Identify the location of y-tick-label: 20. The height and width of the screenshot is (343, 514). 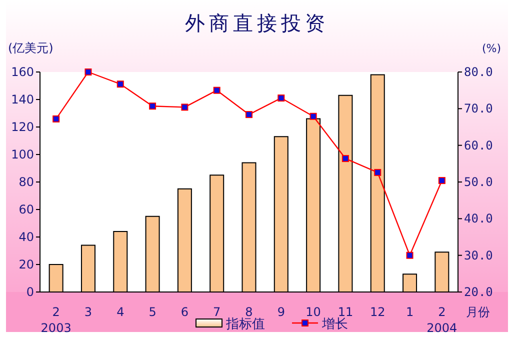
(26, 265).